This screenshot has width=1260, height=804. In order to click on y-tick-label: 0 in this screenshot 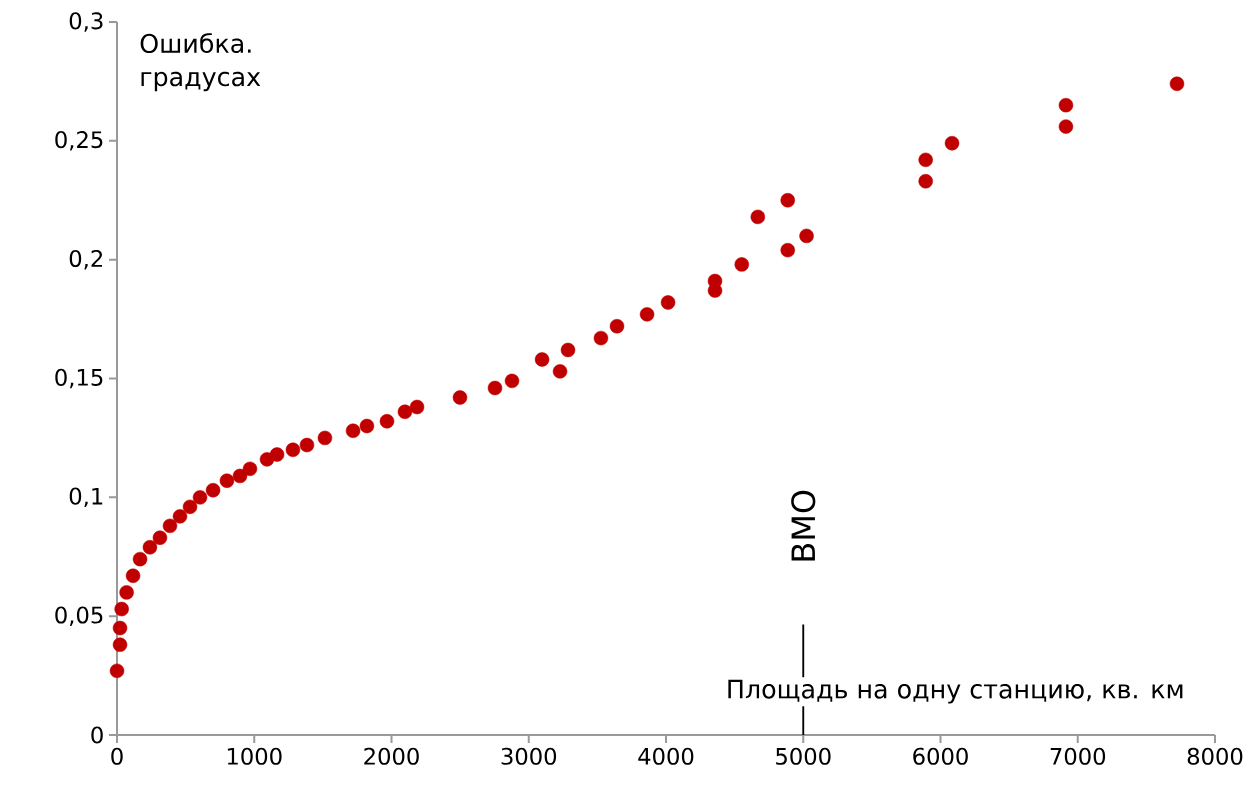, I will do `click(97, 735)`.